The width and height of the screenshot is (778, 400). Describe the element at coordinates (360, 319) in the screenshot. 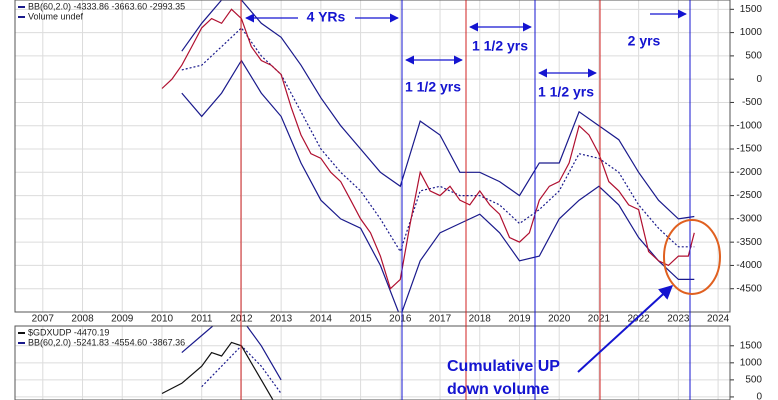

I see `x-tick-label: 2015` at that location.